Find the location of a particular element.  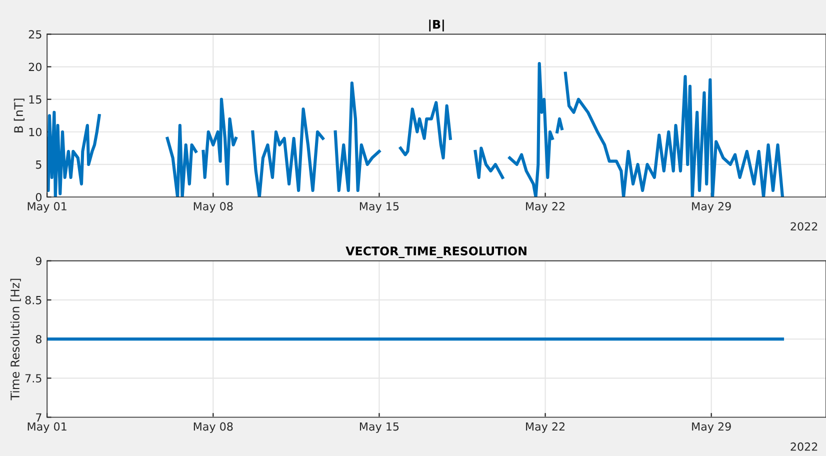

y-tick-label: 7 is located at coordinates (39, 417).